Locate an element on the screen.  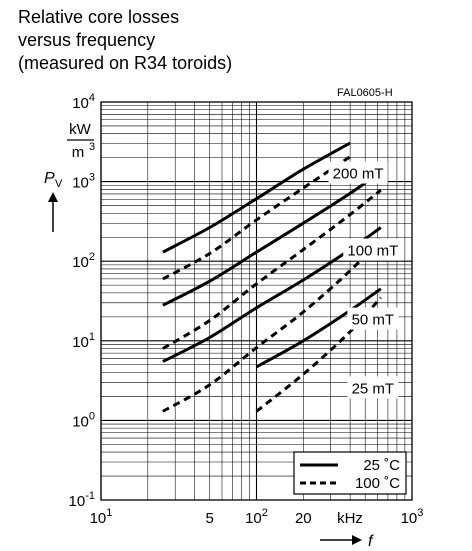
y-tick-exponent: 1 is located at coordinates (92, 337).